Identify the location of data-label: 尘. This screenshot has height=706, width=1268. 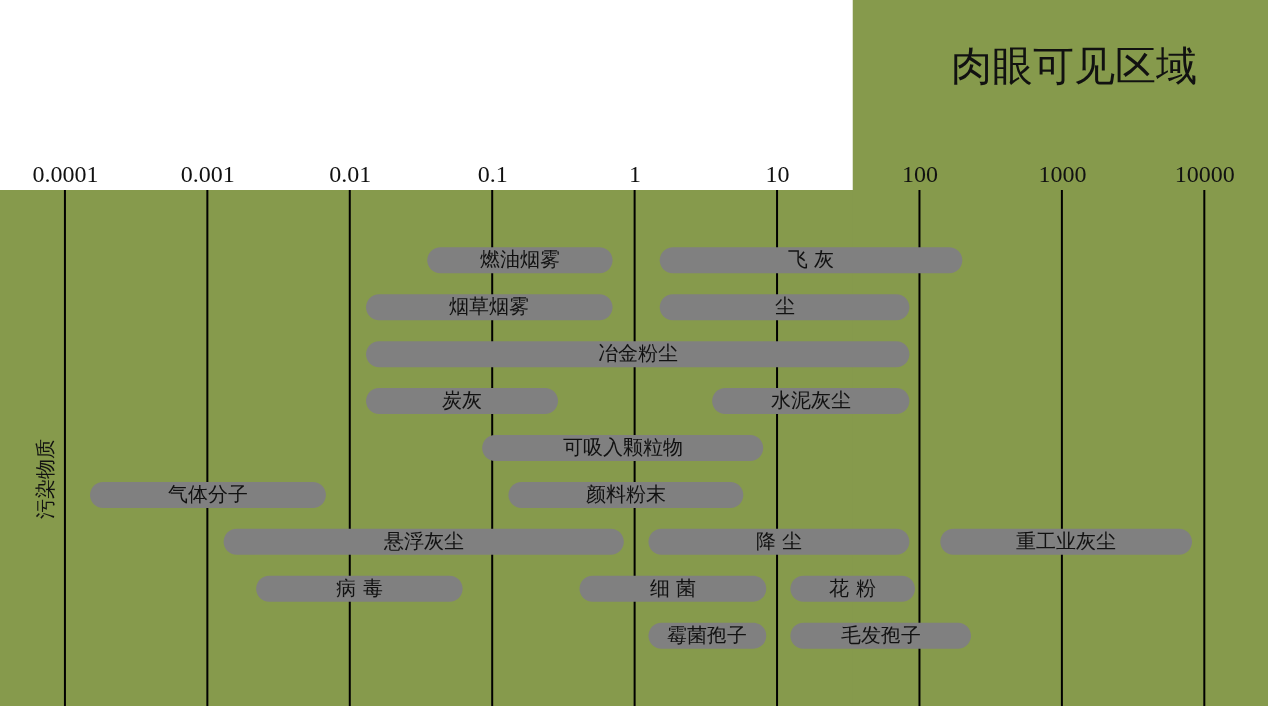
(784, 306).